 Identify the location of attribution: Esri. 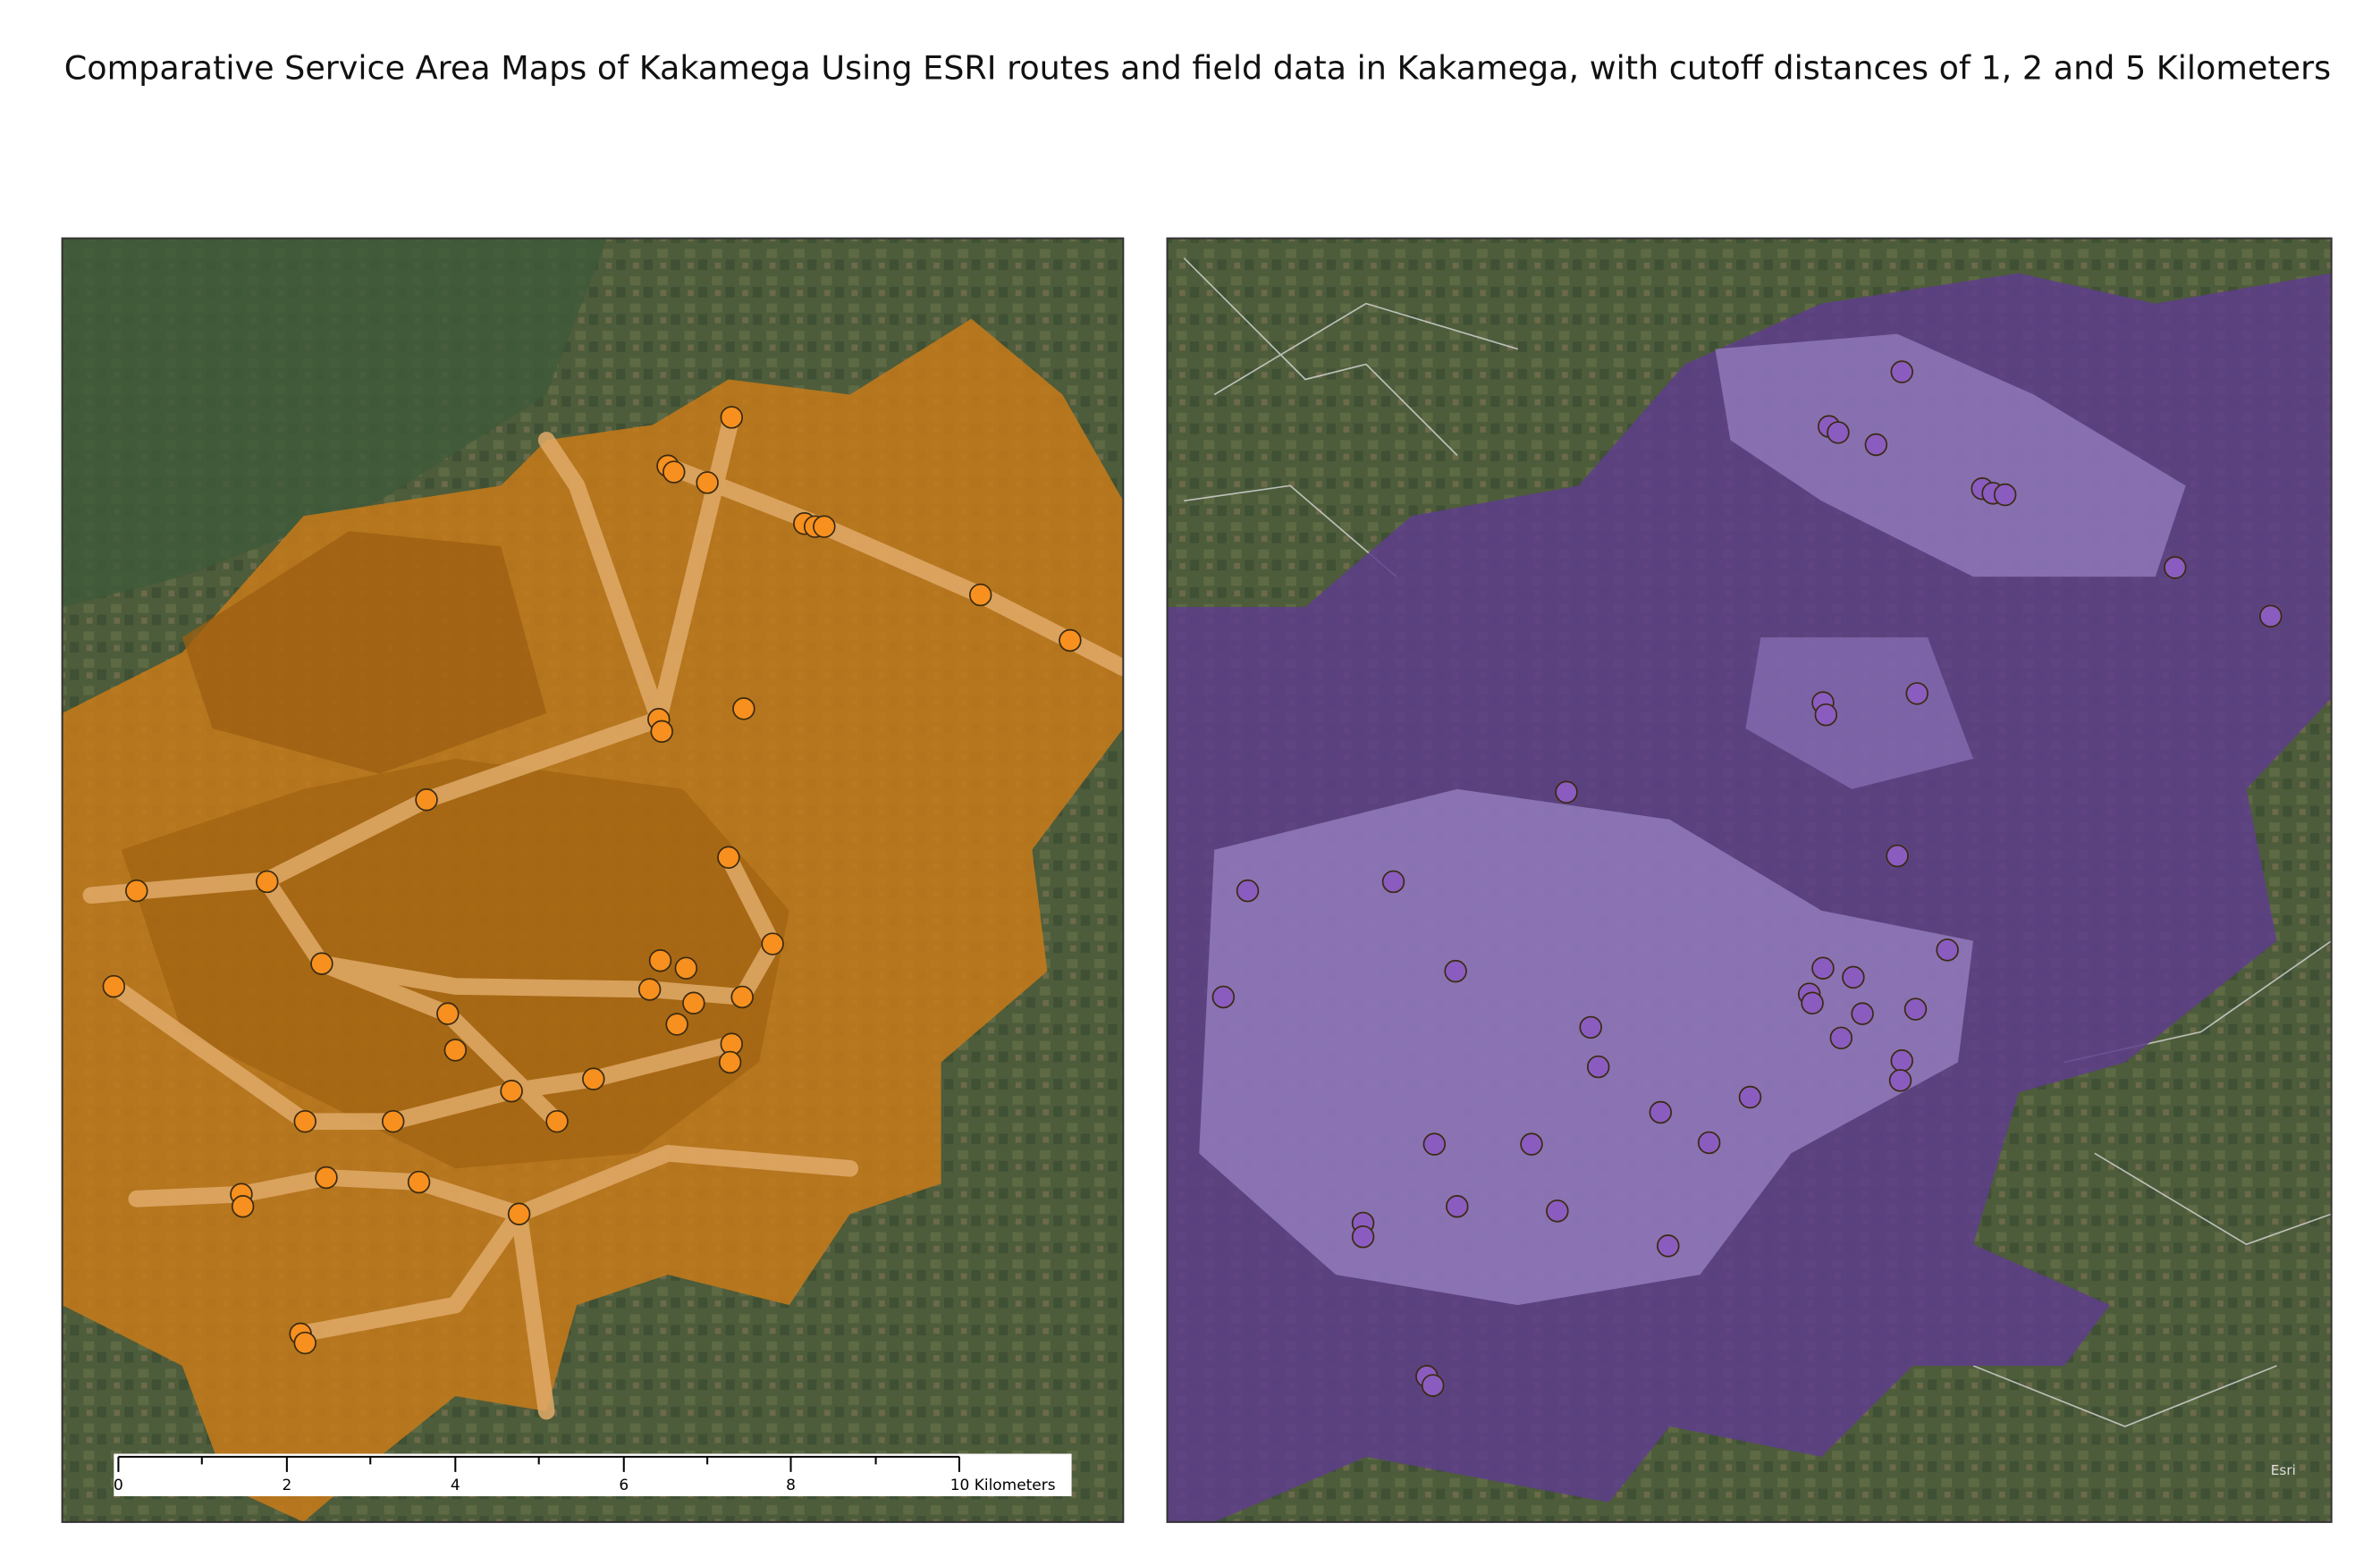
(2283, 1470).